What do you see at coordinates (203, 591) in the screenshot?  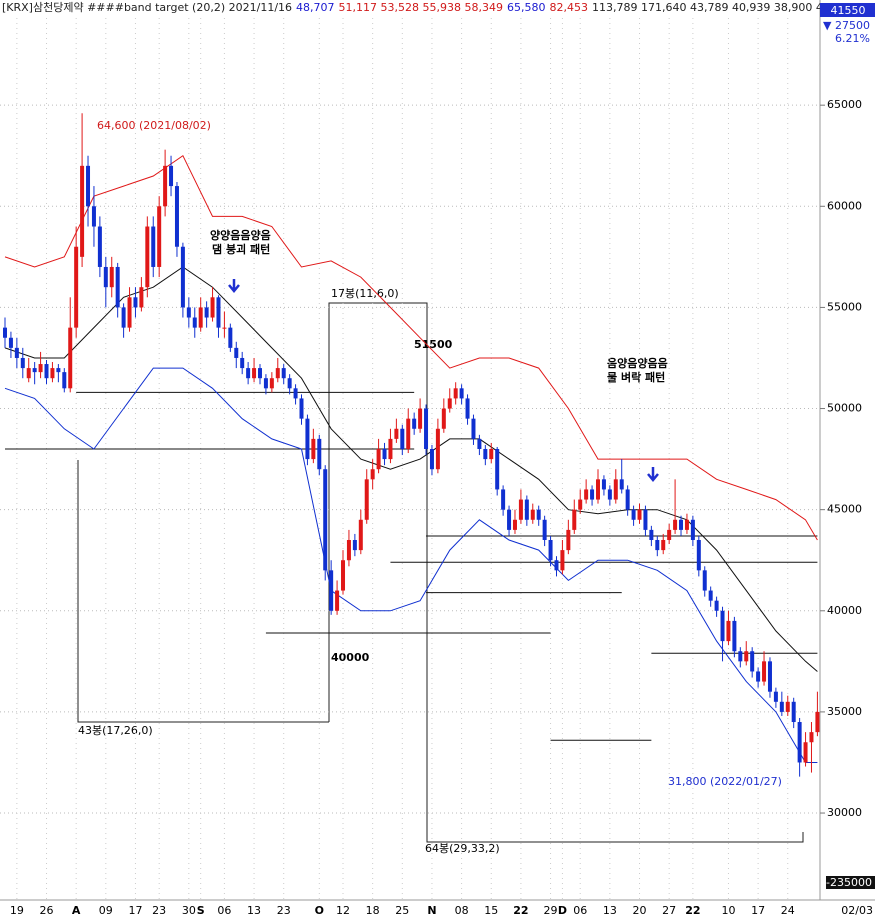 I see `bracket` at bounding box center [203, 591].